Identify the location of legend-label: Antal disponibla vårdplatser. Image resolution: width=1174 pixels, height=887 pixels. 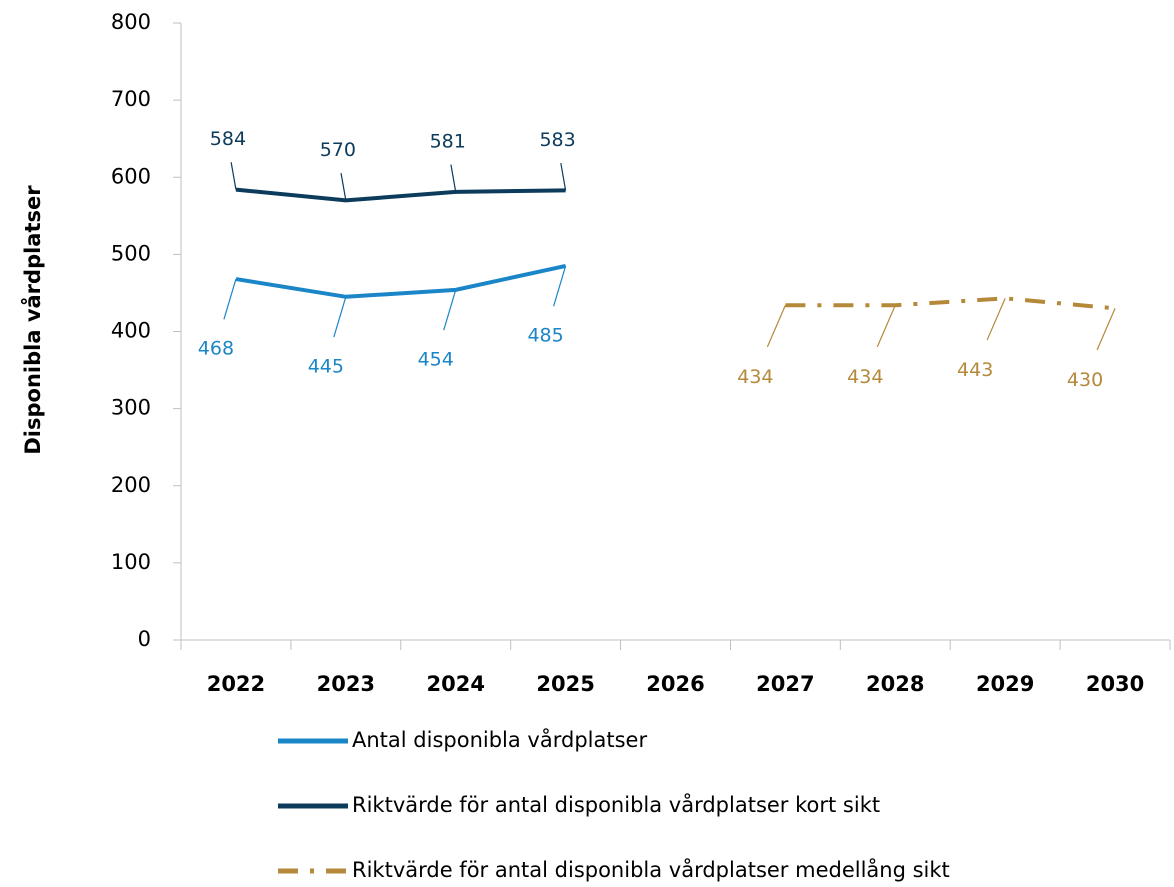
(499, 739).